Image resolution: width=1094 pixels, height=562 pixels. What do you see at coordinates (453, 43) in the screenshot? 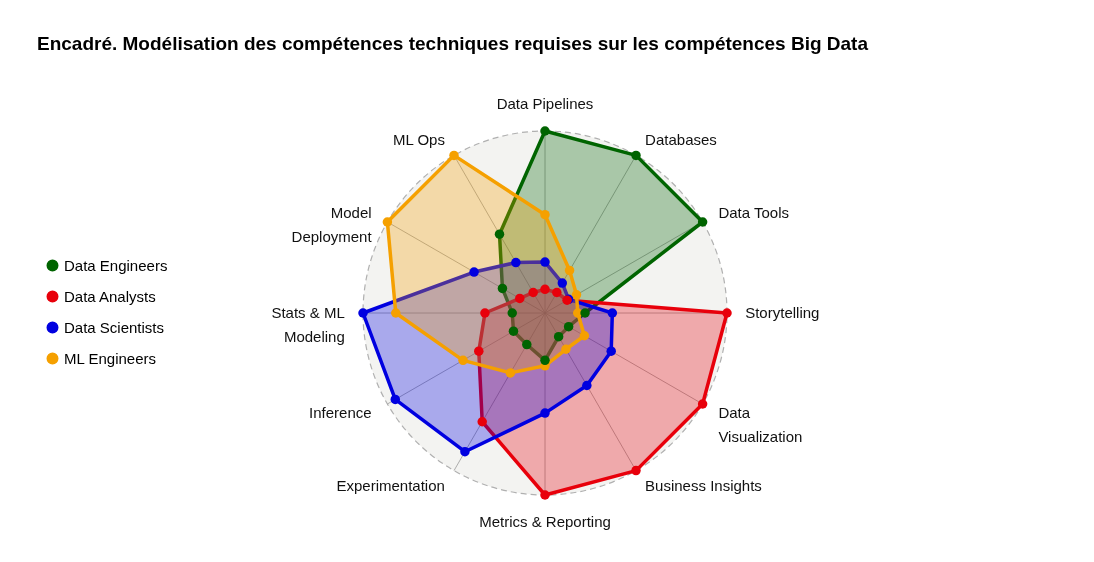
I see `chart-title: Encadré. Modélisation des compétences techniques requises sur les compétences Big Data` at bounding box center [453, 43].